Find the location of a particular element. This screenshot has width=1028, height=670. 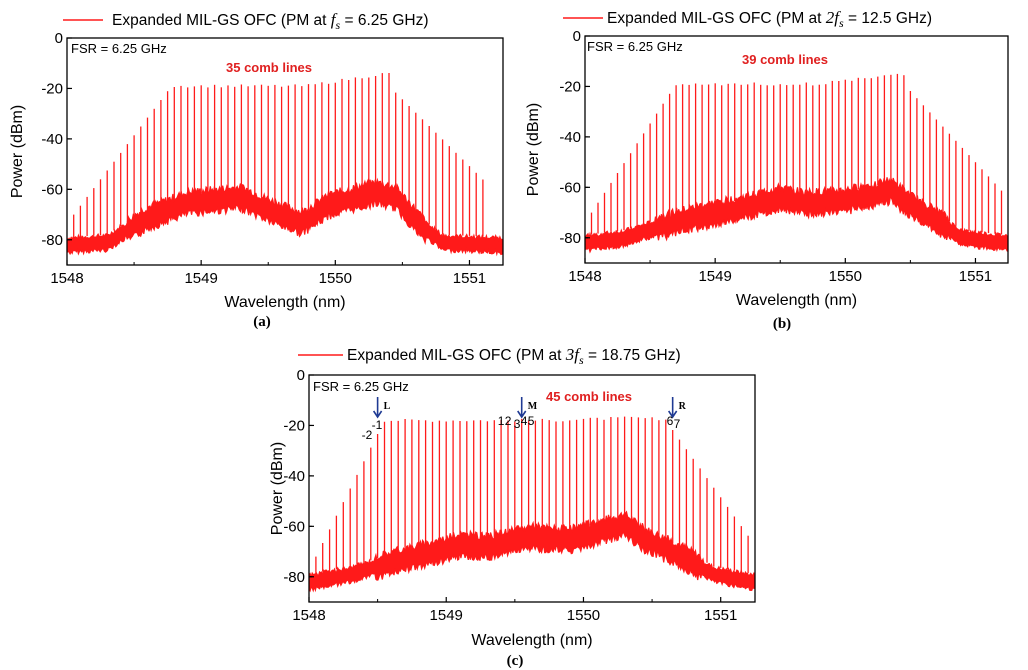

marker-number: 3 is located at coordinates (517, 424).